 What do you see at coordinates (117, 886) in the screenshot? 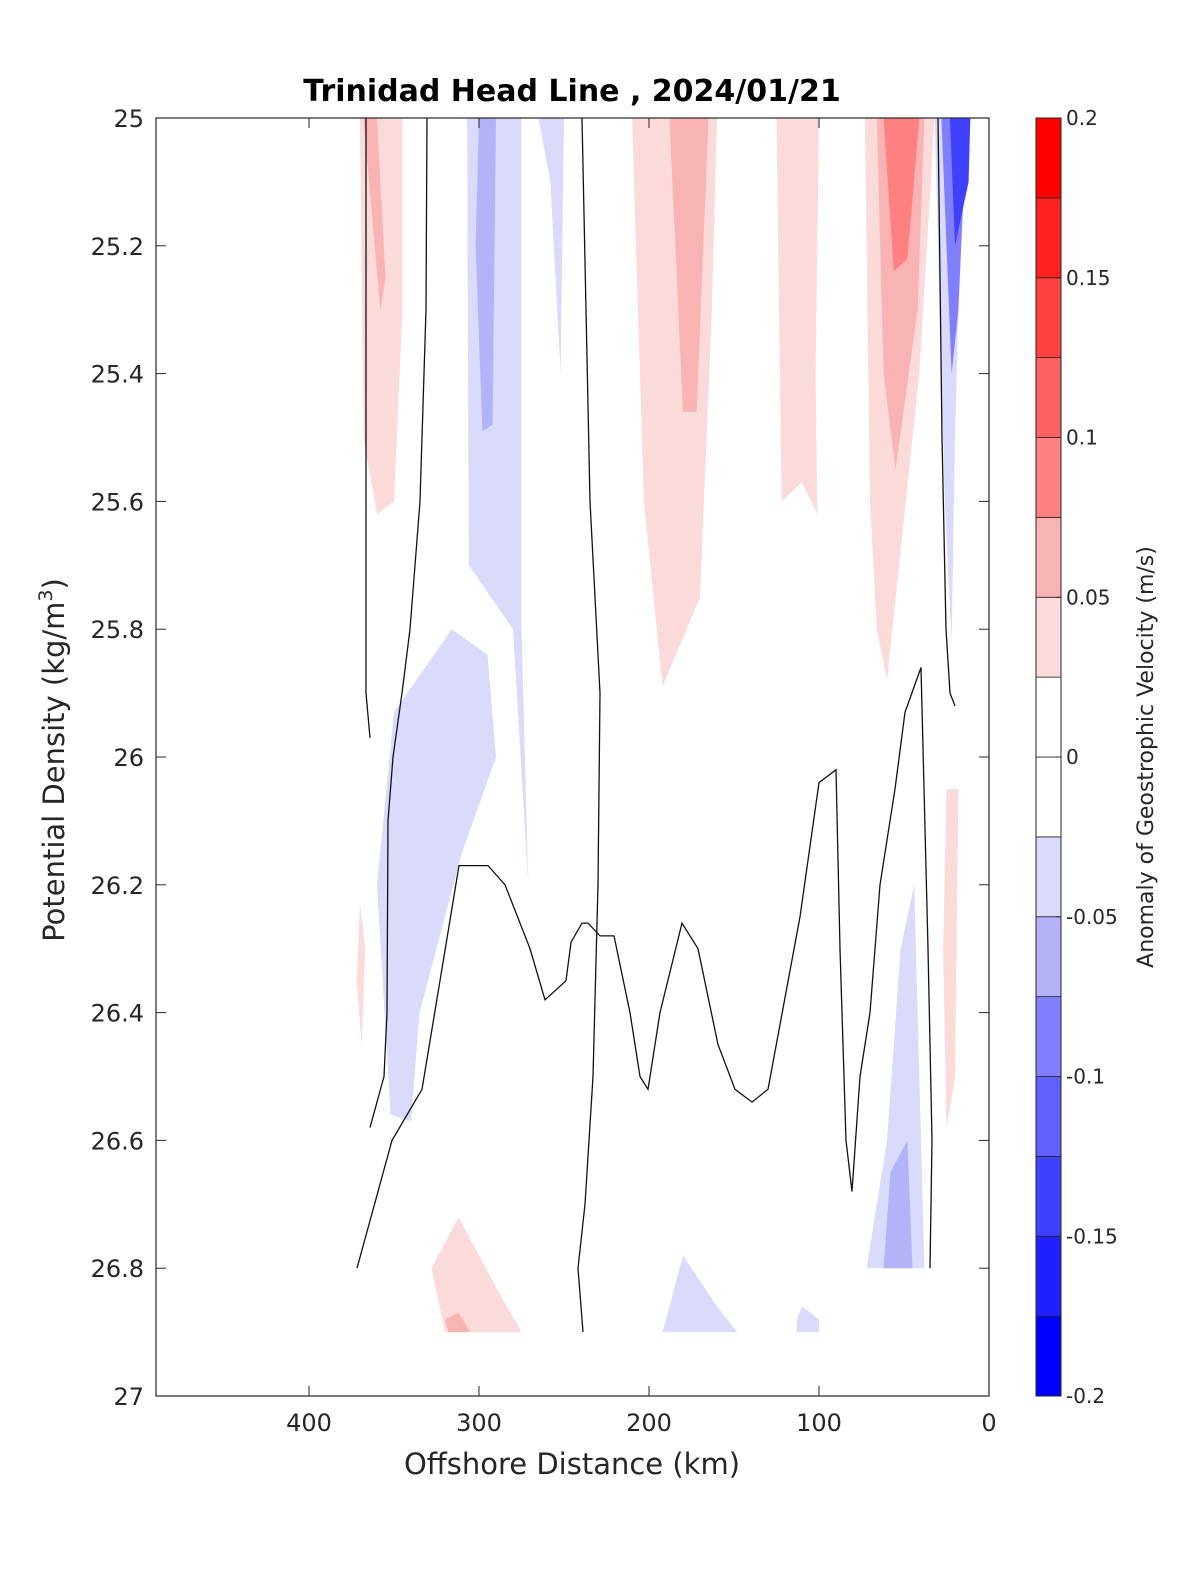
I see `y-tick-label-6: 26.2` at bounding box center [117, 886].